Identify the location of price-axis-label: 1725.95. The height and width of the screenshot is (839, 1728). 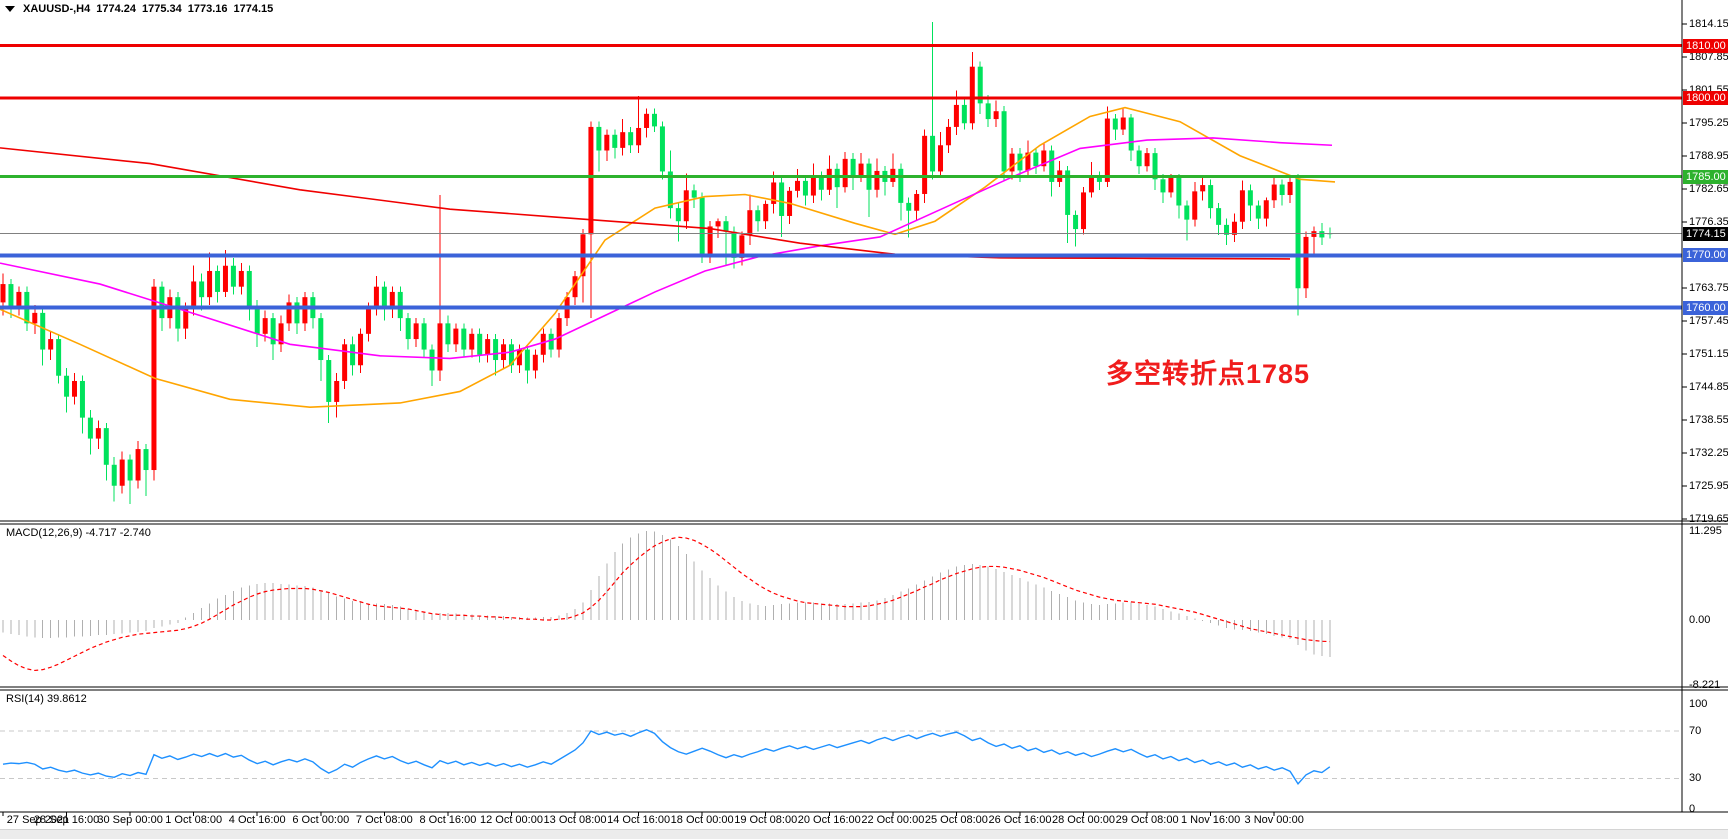
(1708, 486).